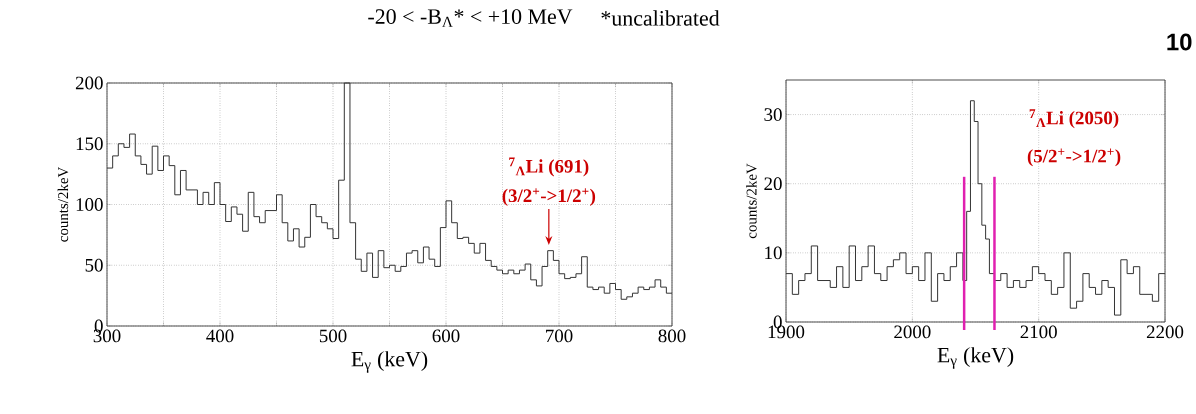  Describe the element at coordinates (1074, 119) in the screenshot. I see `annotation: 7$_{Λ}$Li (2050)` at that location.